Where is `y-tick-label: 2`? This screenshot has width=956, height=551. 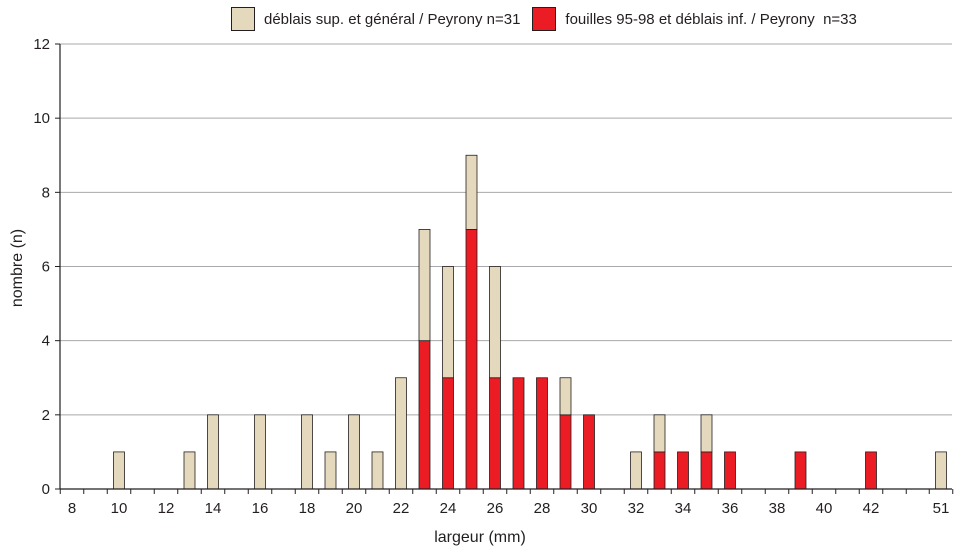 y-tick-label: 2 is located at coordinates (46, 415).